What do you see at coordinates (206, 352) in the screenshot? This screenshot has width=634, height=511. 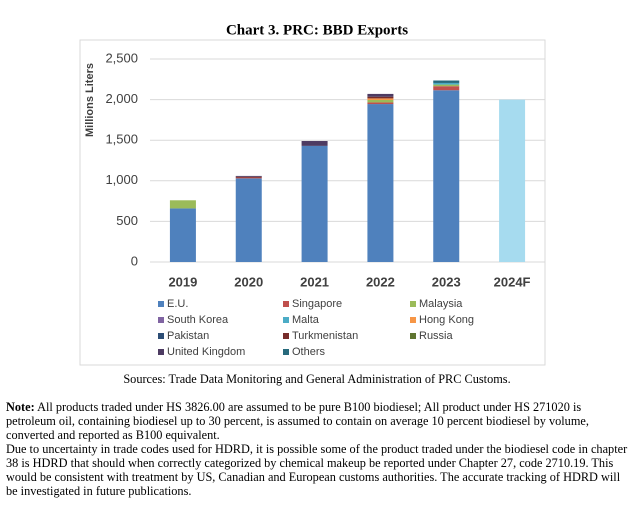 I see `legend-label: United Kingdom` at bounding box center [206, 352].